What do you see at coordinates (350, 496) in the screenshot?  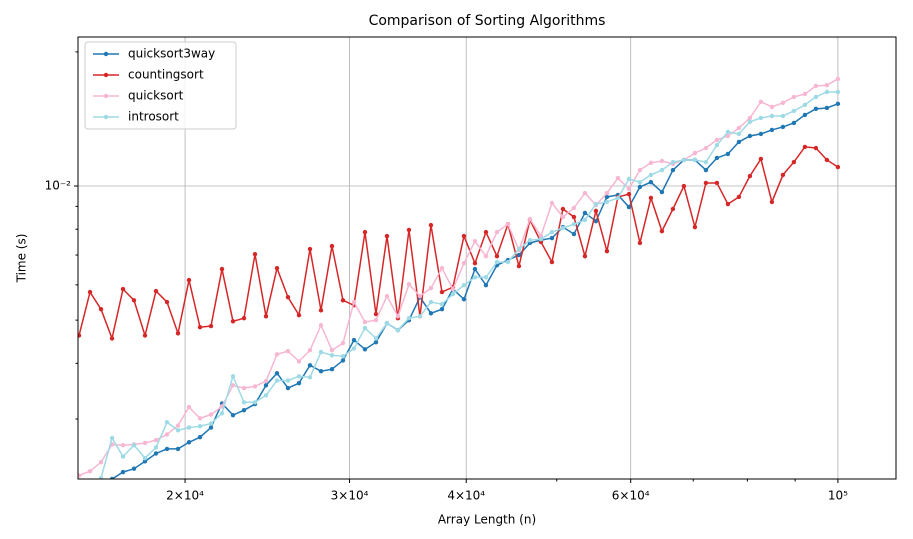 I see `x-tick-label: 3×10⁴` at bounding box center [350, 496].